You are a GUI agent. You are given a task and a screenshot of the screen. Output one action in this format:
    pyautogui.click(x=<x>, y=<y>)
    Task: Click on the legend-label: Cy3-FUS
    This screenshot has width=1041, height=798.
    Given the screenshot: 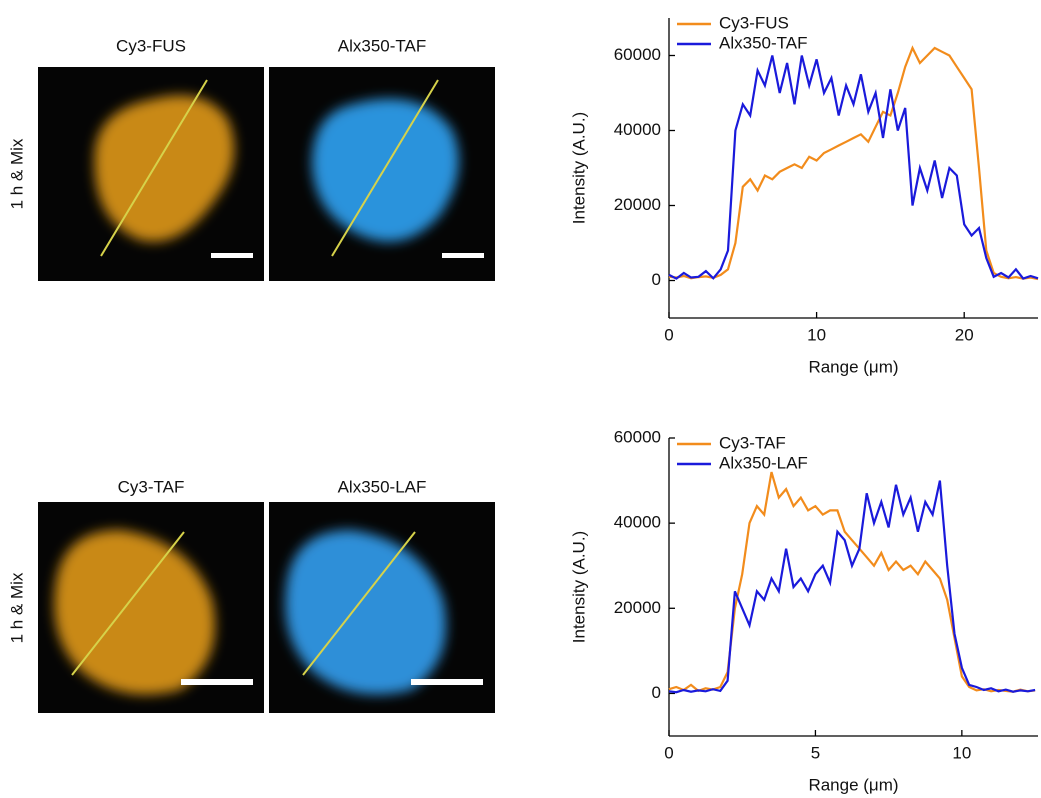 What is the action you would take?
    pyautogui.click(x=754, y=22)
    